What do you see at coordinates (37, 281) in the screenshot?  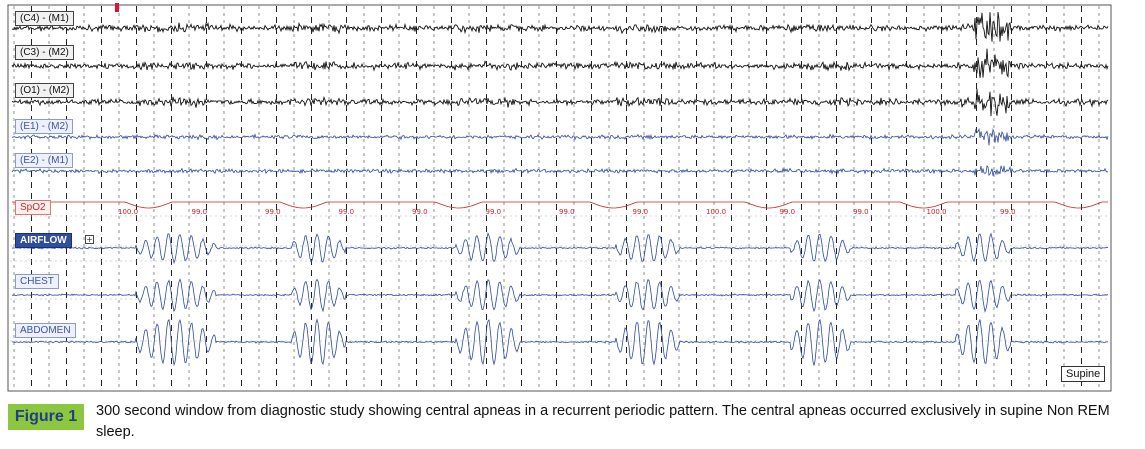 I see `channel-label-chest: CHEST` at bounding box center [37, 281].